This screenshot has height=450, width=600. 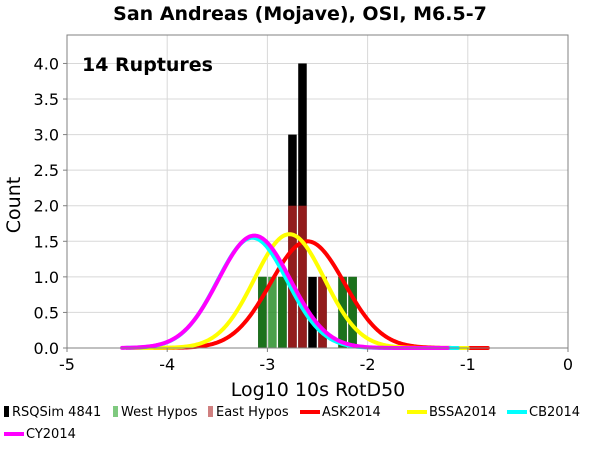 I want to click on x-axis-label: Log10 10s RotD50, so click(x=318, y=390).